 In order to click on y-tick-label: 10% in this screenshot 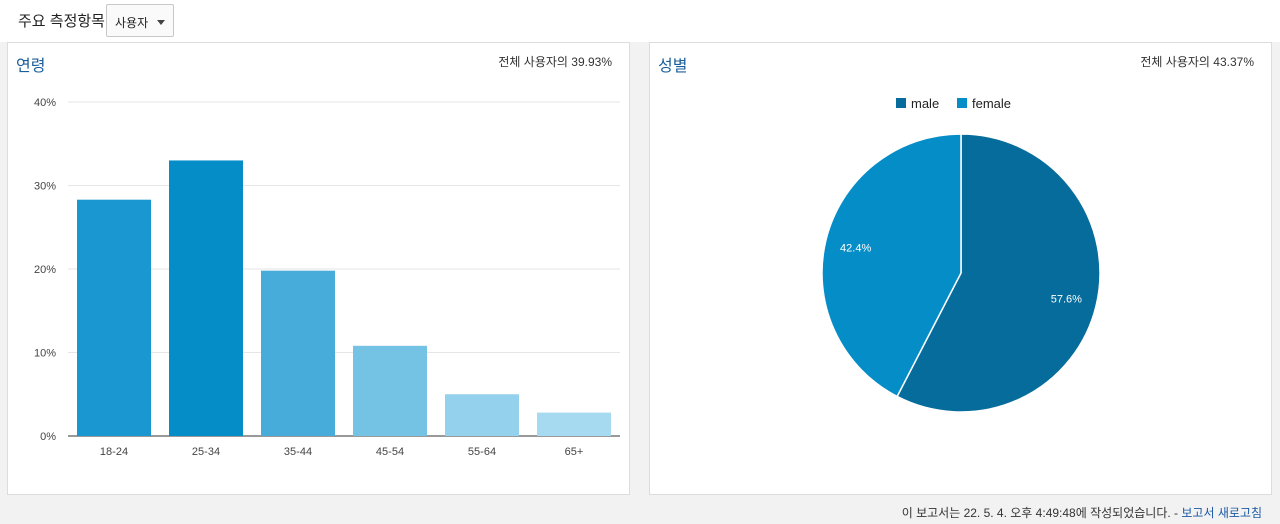, I will do `click(45, 354)`.